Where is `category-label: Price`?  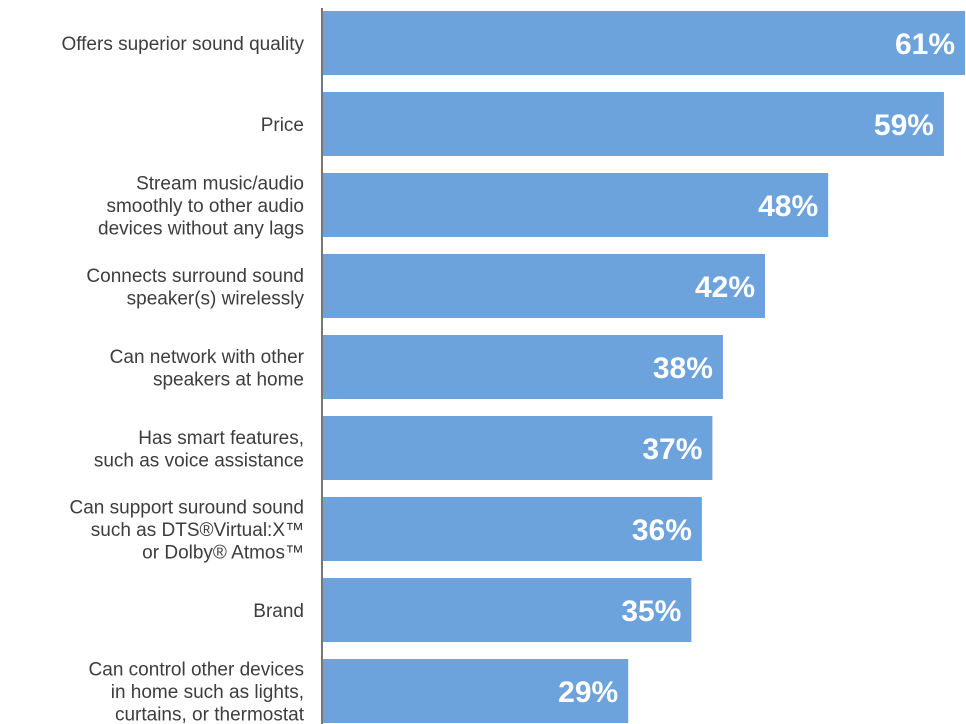 category-label: Price is located at coordinates (282, 125).